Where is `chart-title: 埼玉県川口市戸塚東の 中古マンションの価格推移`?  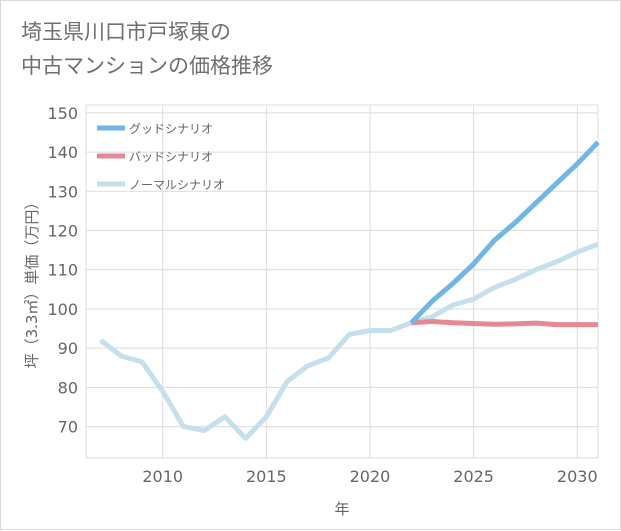 chart-title: 埼玉県川口市戸塚東の 中古マンションの価格推移 is located at coordinates (147, 49).